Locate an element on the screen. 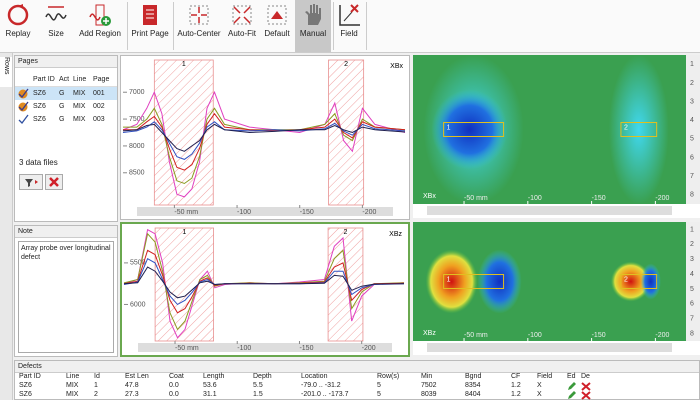 This screenshot has width=700, height=400. column-header: Act is located at coordinates (64, 79).